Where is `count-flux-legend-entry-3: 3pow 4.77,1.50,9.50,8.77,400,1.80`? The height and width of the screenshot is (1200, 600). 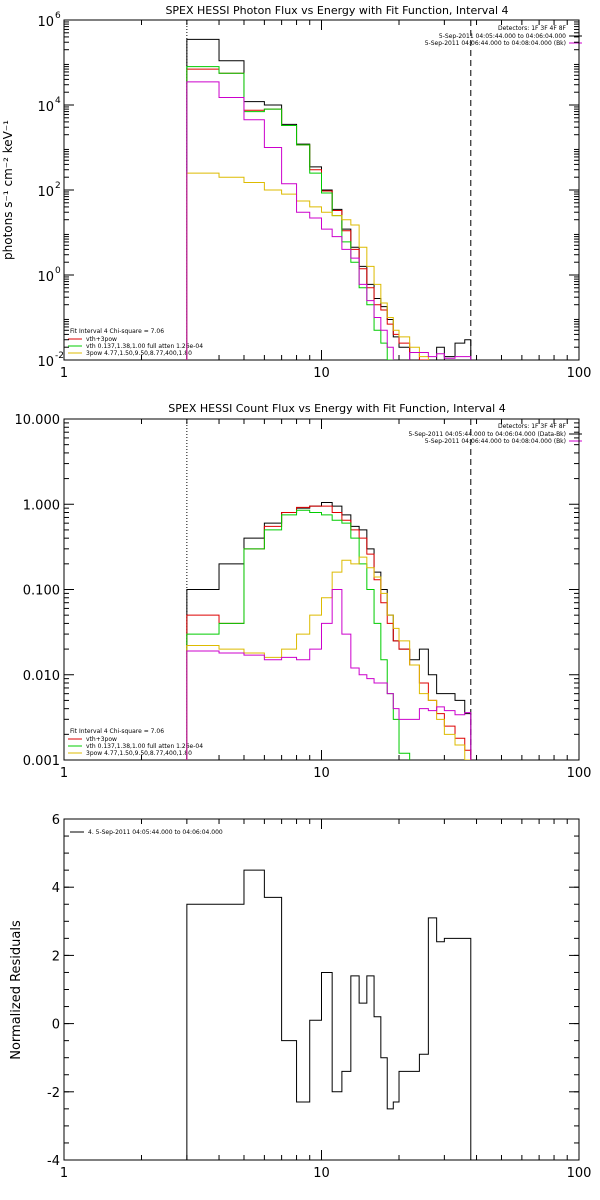
count-flux-legend-entry-3: 3pow 4.77,1.50,9.50,8.77,400,1.80 is located at coordinates (139, 753).